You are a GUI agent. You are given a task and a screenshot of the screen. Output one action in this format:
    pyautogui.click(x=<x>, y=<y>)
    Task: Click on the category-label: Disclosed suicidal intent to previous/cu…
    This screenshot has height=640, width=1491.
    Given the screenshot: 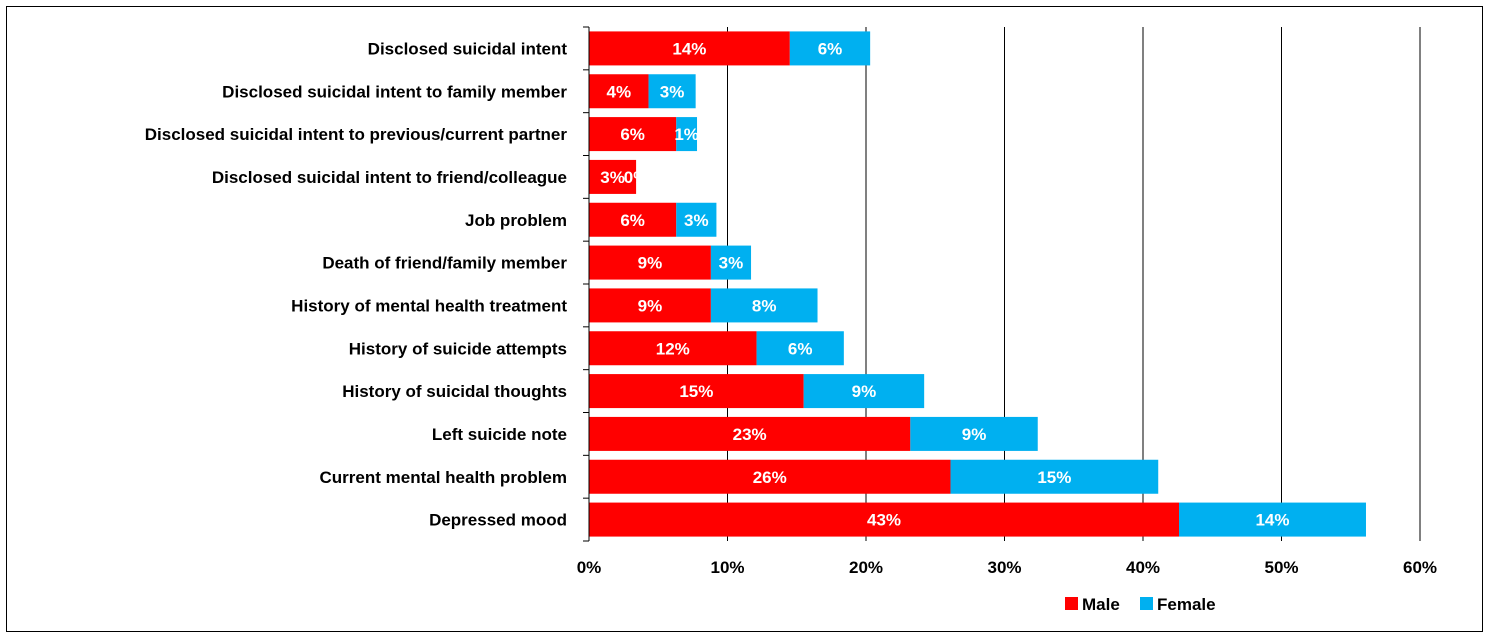 What is the action you would take?
    pyautogui.click(x=356, y=134)
    